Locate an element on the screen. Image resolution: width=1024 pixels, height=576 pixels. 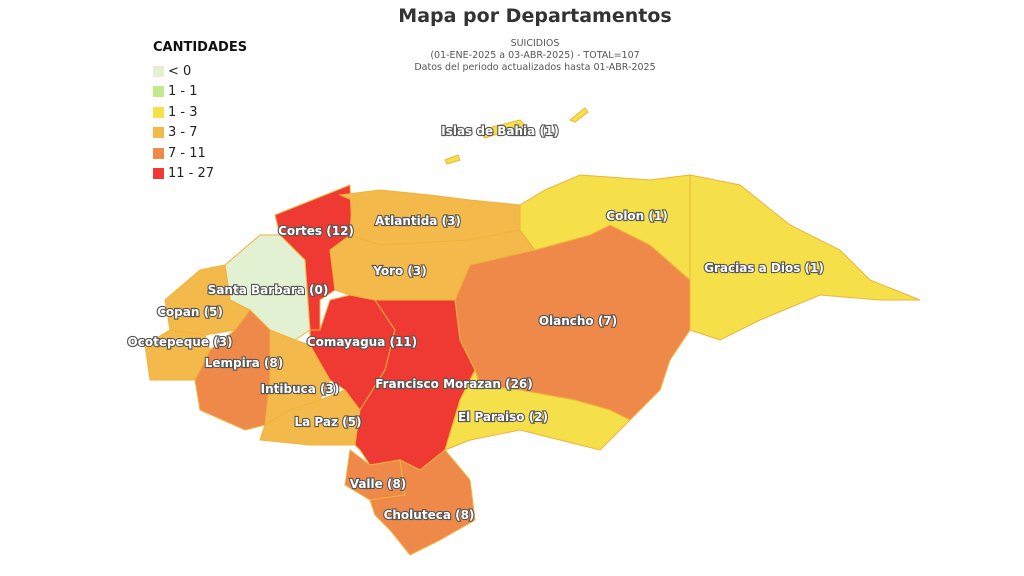
subtitle-line1: SUICIDIOS is located at coordinates (535, 43).